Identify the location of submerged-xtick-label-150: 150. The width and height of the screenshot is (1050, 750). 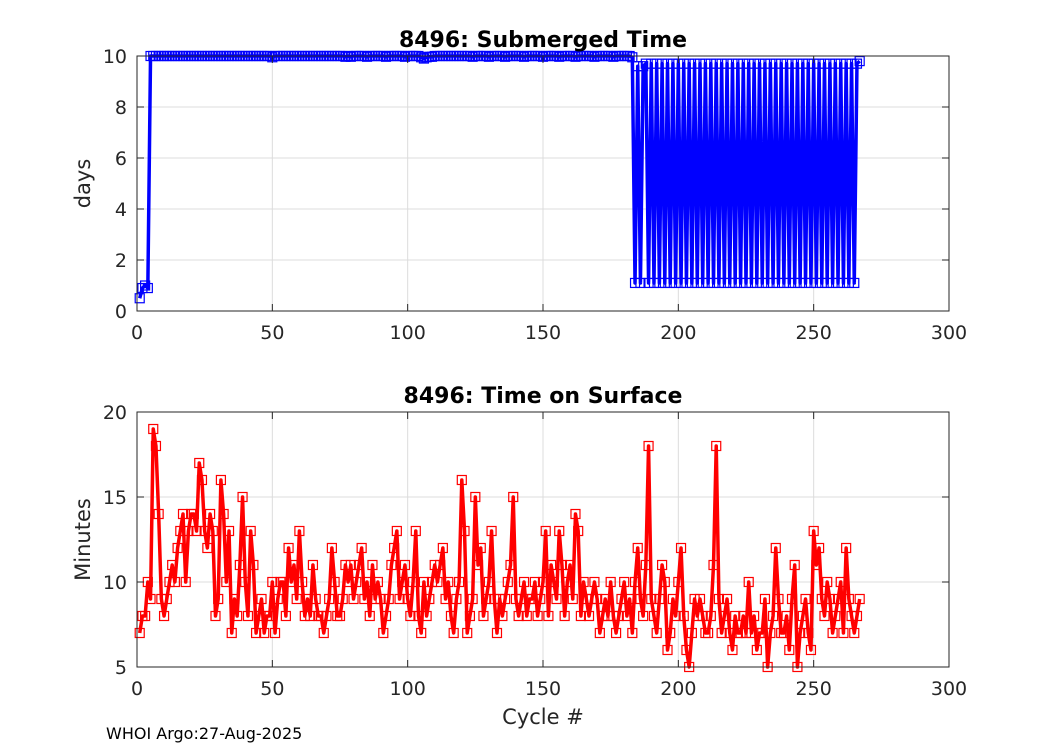
(543, 333).